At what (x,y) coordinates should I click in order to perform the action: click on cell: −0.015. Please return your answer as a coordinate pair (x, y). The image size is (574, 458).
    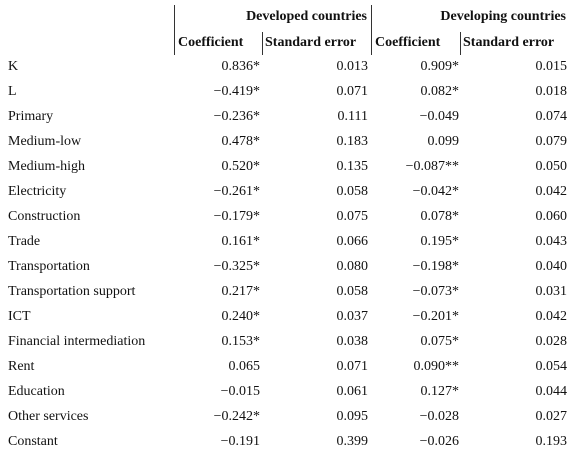
    Looking at the image, I should click on (240, 391).